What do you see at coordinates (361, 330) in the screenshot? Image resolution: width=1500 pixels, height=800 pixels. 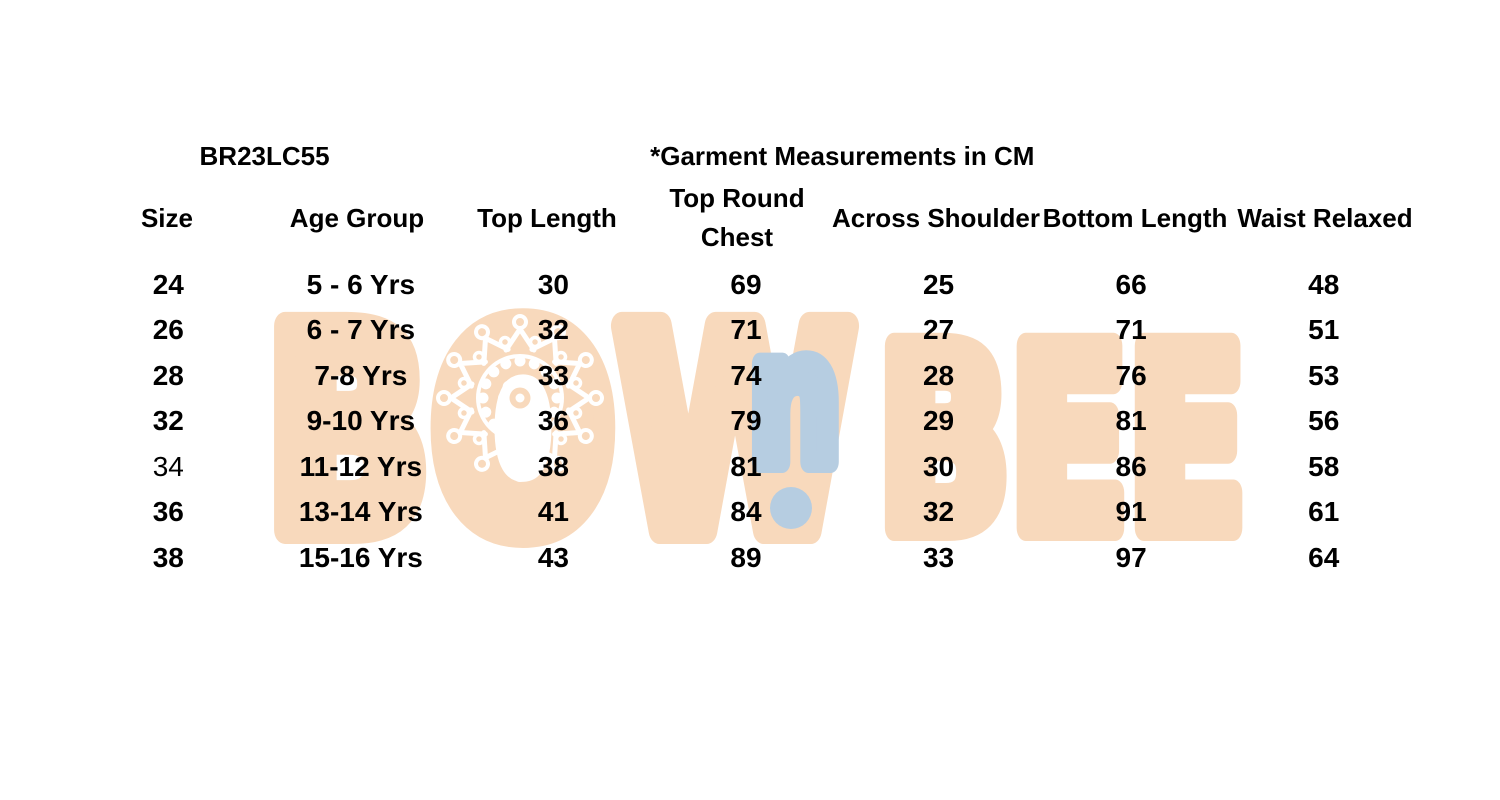 I see `cell-age-group: 6 - 7 Yrs` at bounding box center [361, 330].